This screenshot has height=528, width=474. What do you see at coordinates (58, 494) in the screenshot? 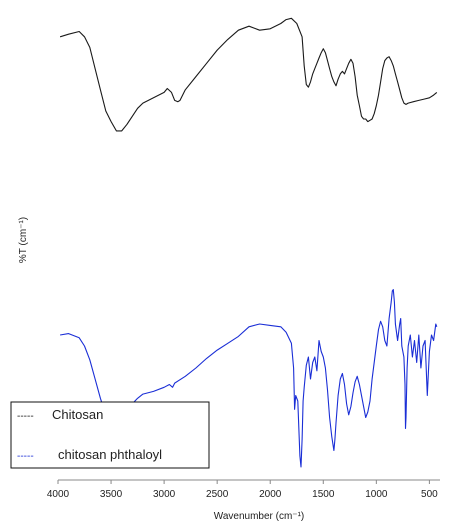
I see `x-tick-label: 4000` at bounding box center [58, 494].